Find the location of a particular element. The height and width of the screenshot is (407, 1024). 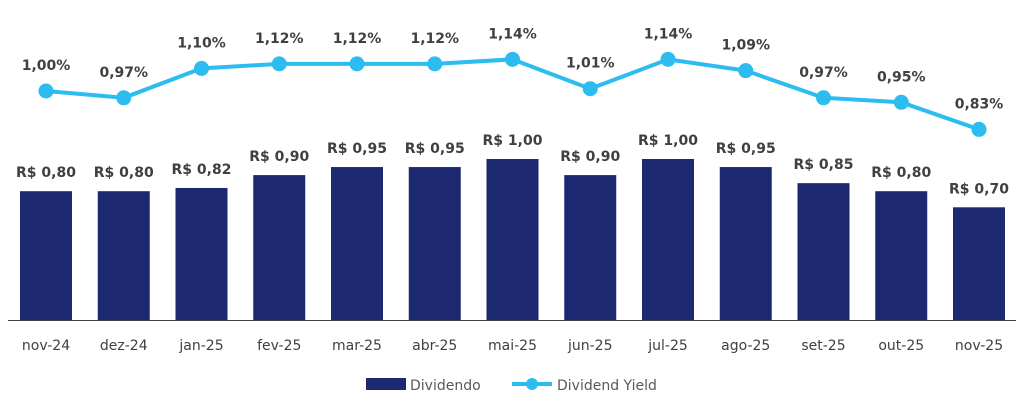

yield-data-label: 0,83% is located at coordinates (979, 104).